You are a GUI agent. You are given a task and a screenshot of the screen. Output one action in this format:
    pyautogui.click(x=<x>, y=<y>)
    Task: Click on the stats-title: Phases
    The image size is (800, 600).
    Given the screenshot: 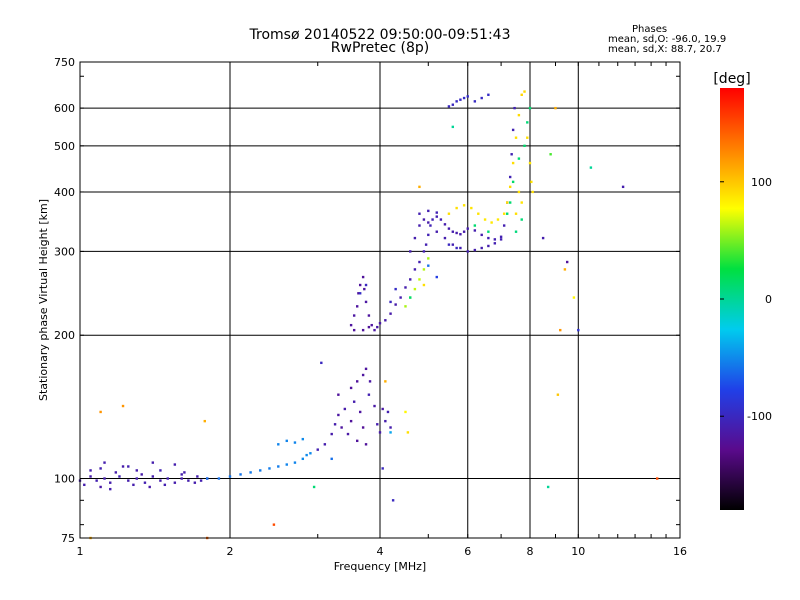 What is the action you would take?
    pyautogui.click(x=650, y=29)
    